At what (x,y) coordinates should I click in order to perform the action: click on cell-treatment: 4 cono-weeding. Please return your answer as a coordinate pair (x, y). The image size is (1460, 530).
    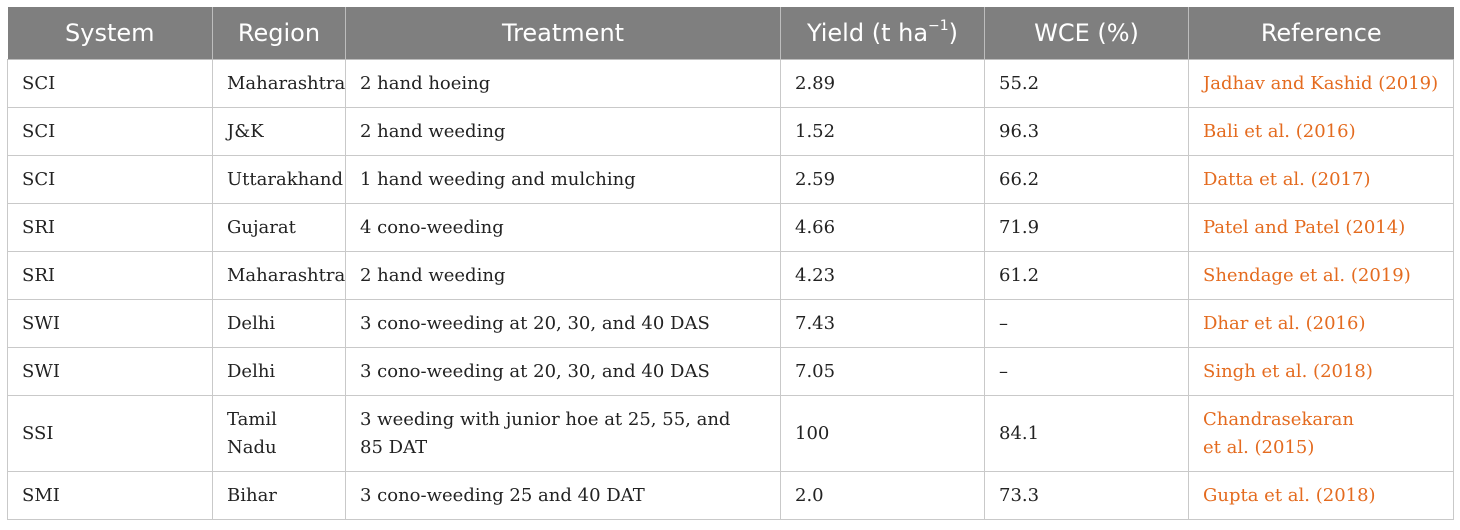
    Looking at the image, I should click on (563, 227).